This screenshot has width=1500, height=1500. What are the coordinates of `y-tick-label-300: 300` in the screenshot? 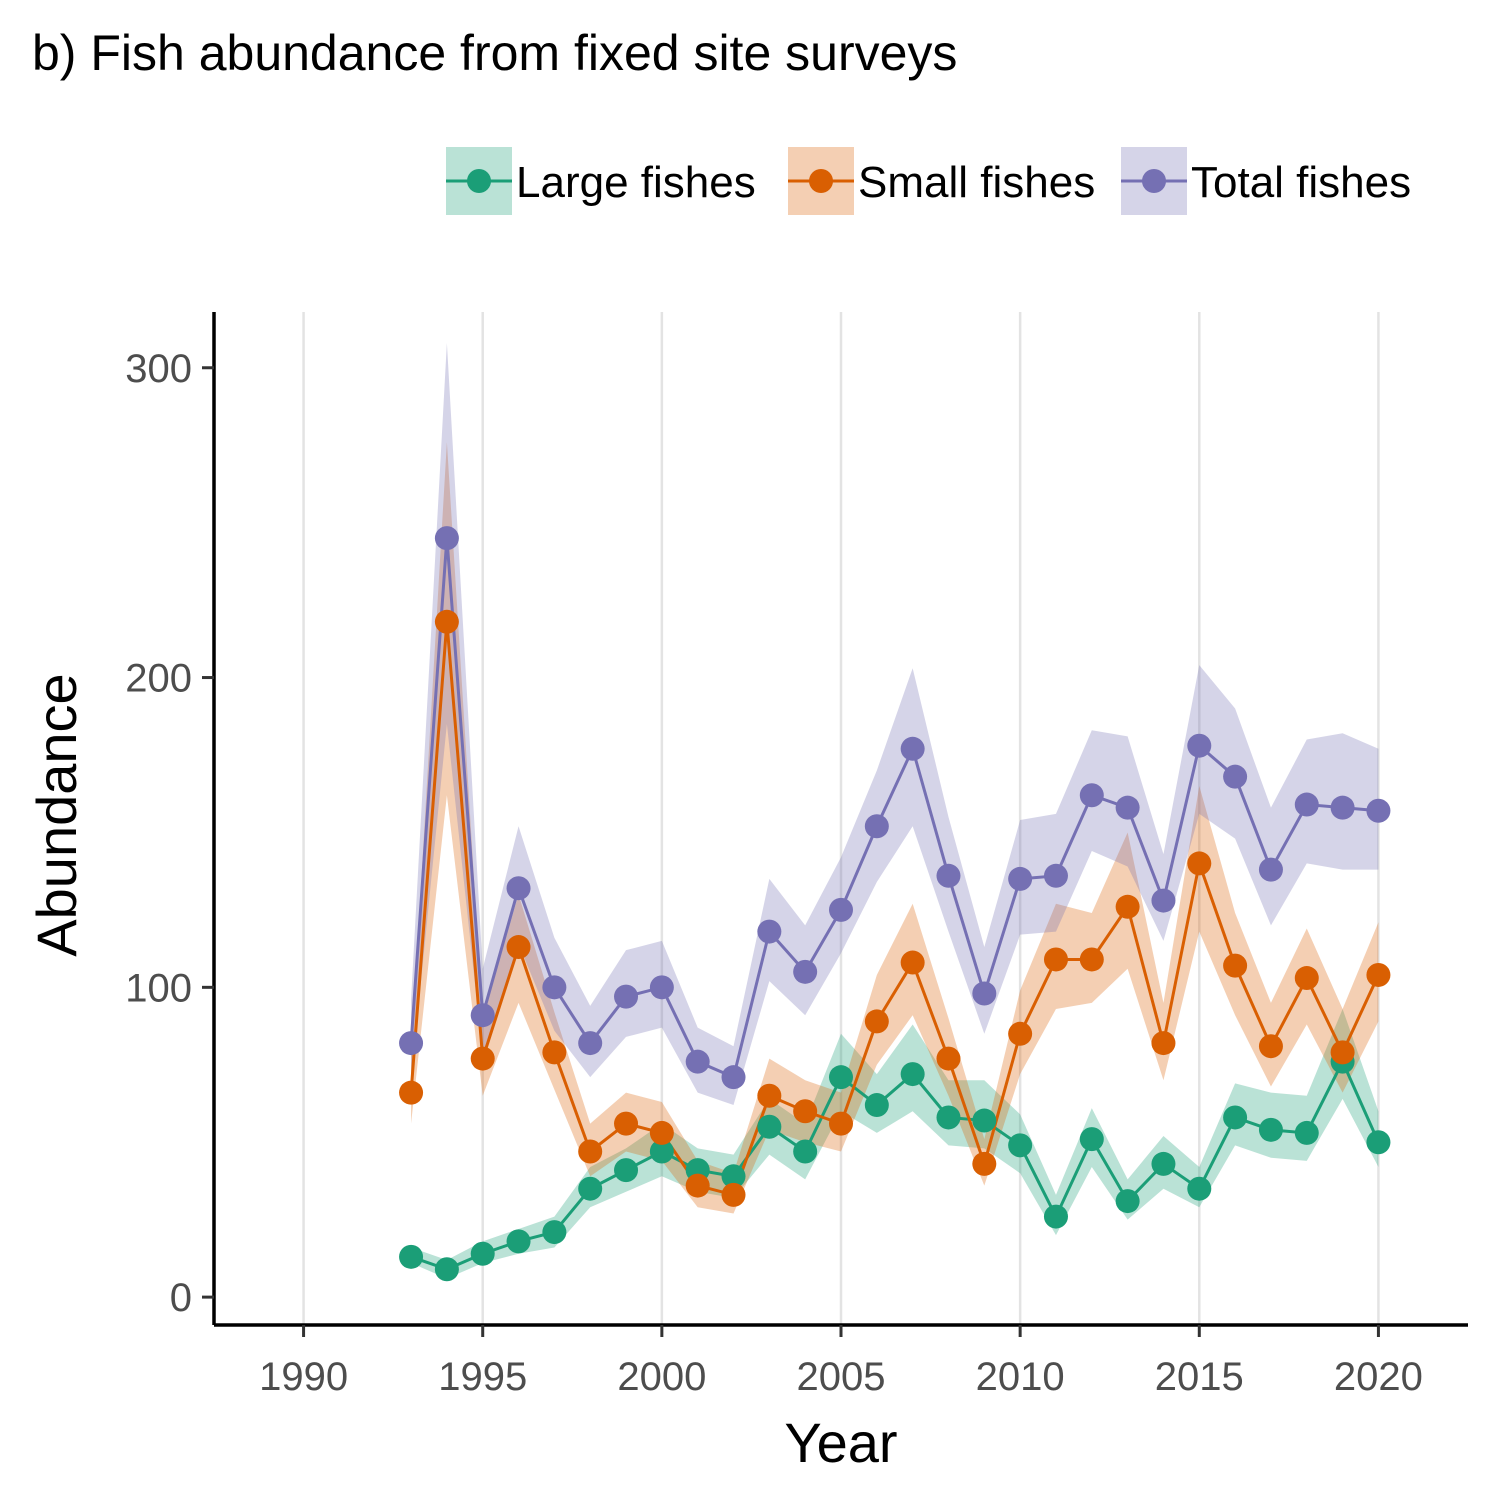 It's located at (158, 369).